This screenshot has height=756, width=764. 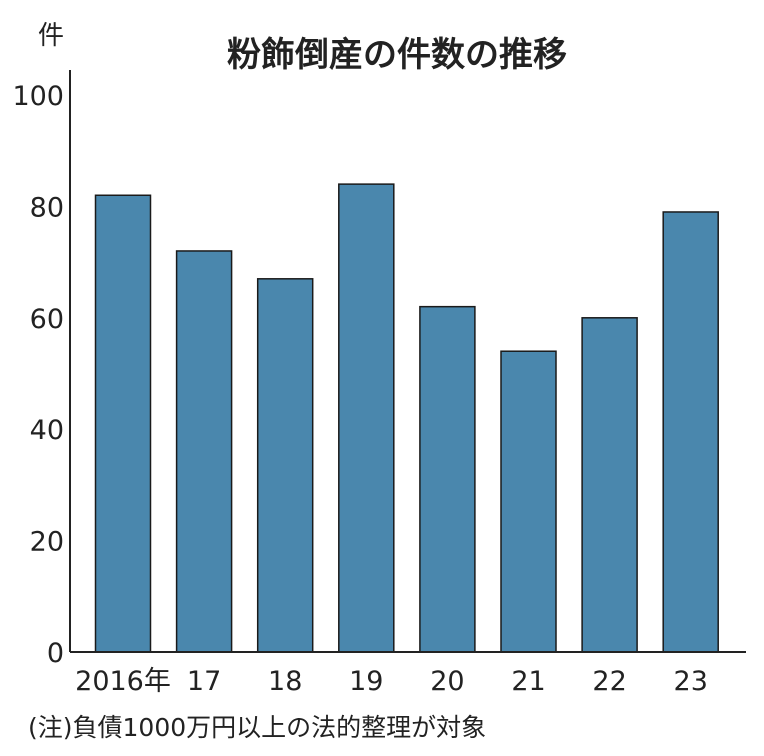 I want to click on footnote: (注)負債1000万円以上の法的整理が対象, so click(x=257, y=727).